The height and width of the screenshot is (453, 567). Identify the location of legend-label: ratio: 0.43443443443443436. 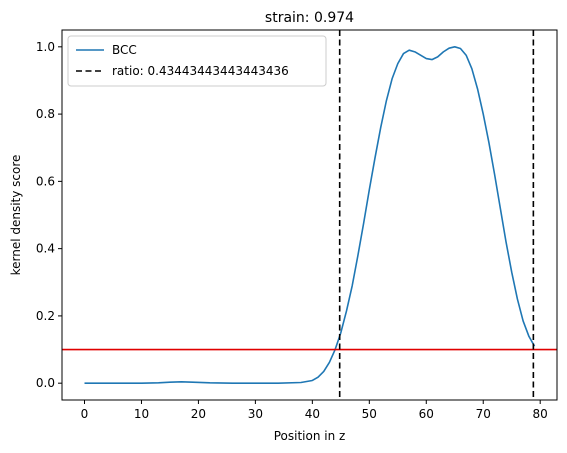
(200, 71).